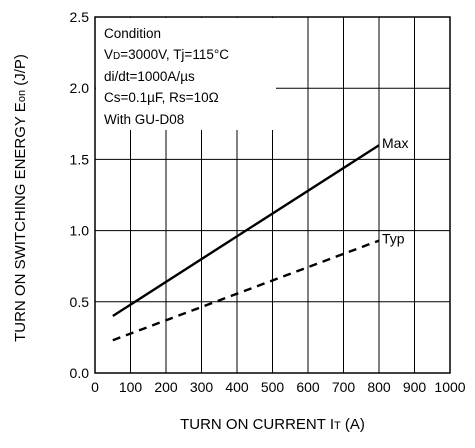 The width and height of the screenshot is (475, 448). What do you see at coordinates (80, 231) in the screenshot?
I see `y-tick-label-2: 1.0` at bounding box center [80, 231].